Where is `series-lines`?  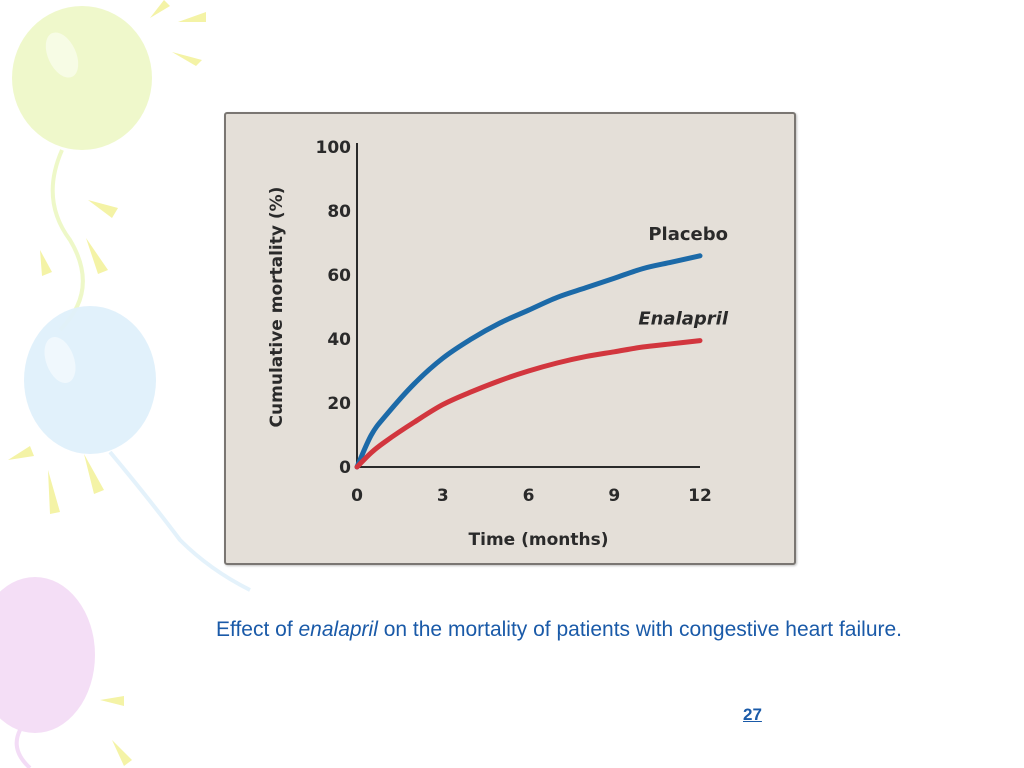
series-lines is located at coordinates (528, 361).